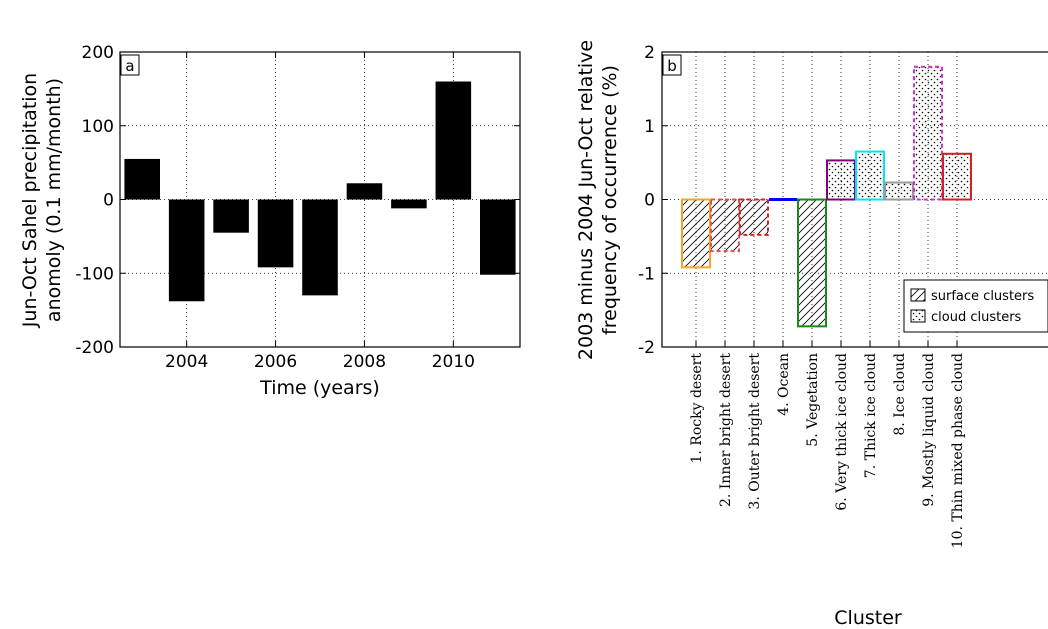 The height and width of the screenshot is (629, 1048). Describe the element at coordinates (319, 388) in the screenshot. I see `panel-a-xlabel: Time (years)` at that location.